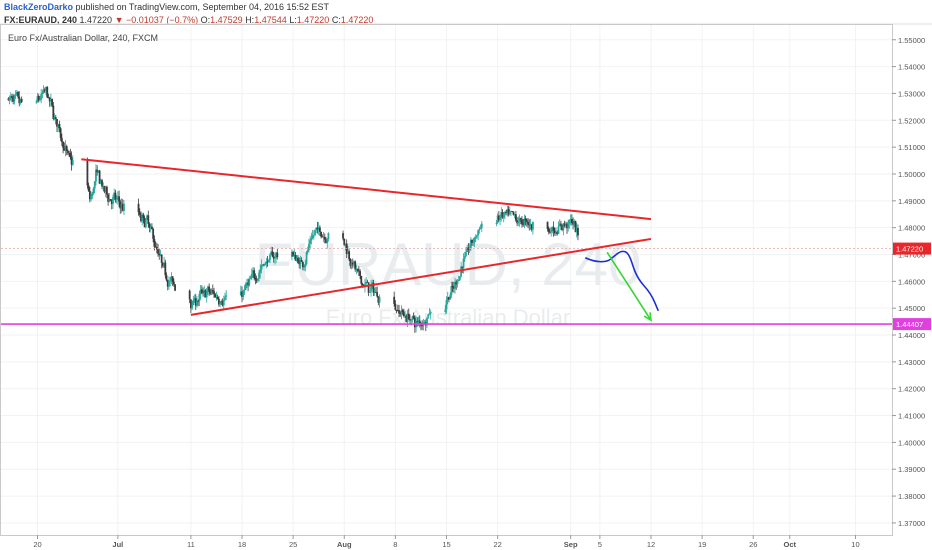 Image resolution: width=932 pixels, height=550 pixels. Describe the element at coordinates (39, 7) in the screenshot. I see `author-link: BlackZeroDarko` at that location.